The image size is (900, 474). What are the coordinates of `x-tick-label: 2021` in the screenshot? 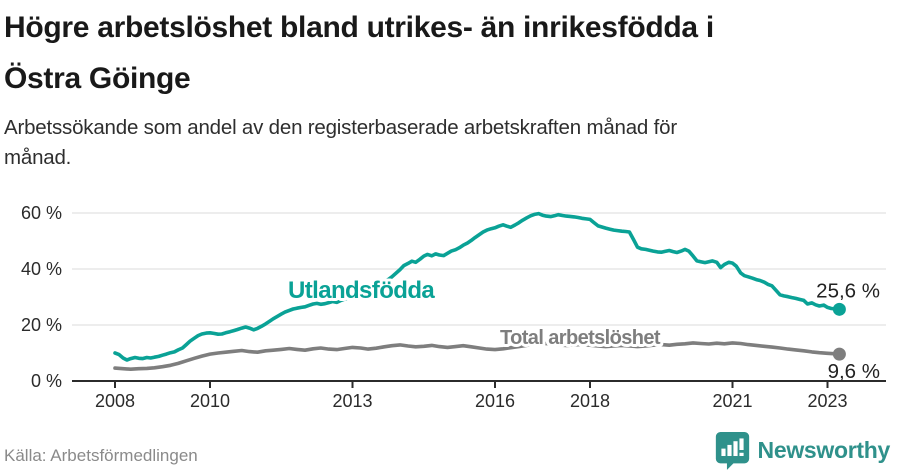 It's located at (732, 401).